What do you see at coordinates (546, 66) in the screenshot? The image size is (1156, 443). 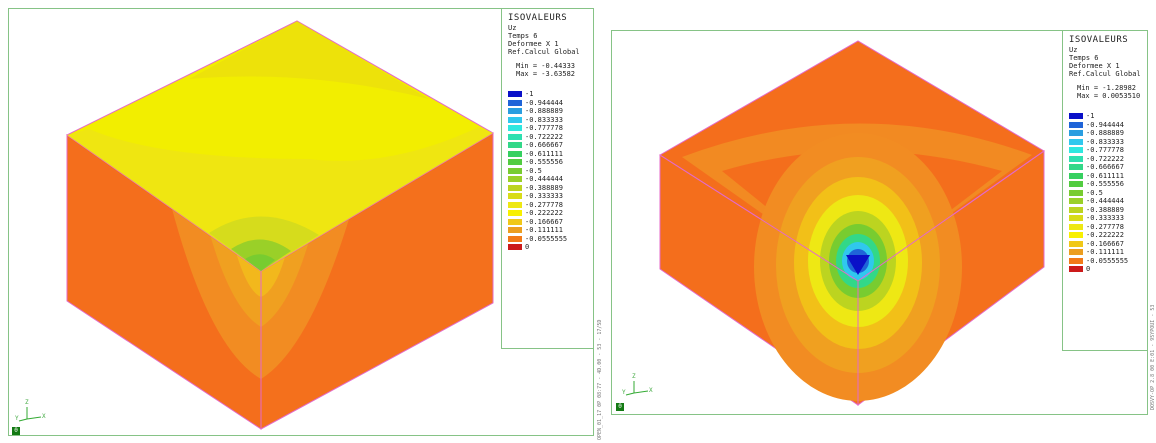 I see `legend-min: Min = -0.44333` at bounding box center [546, 66].